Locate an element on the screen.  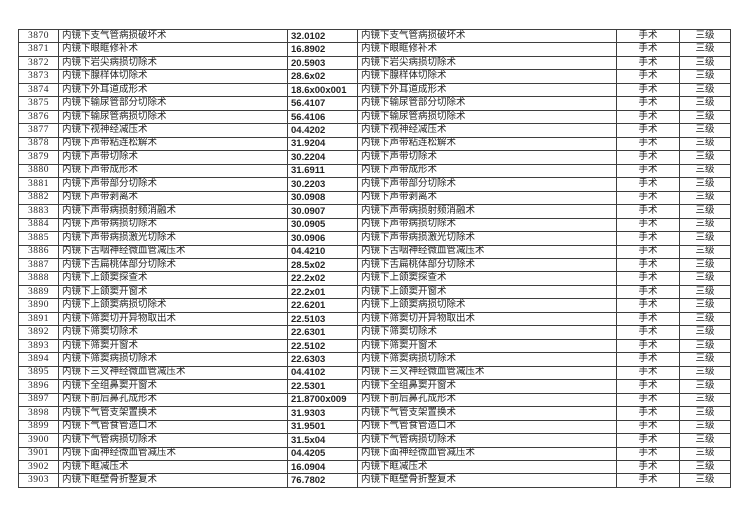
cell-seq: 3876 is located at coordinates (38, 117).